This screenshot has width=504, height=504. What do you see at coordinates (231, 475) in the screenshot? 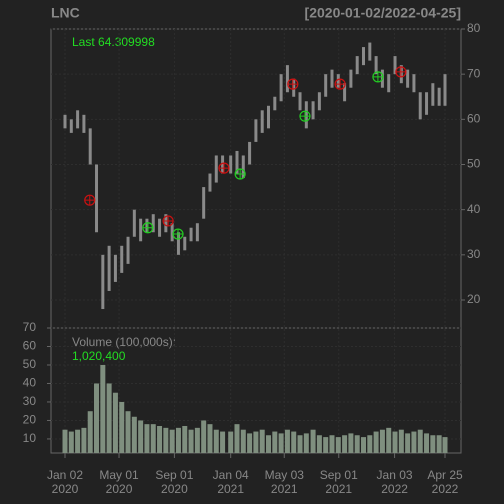
I see `x-tick-label: Jan 04` at bounding box center [231, 475].